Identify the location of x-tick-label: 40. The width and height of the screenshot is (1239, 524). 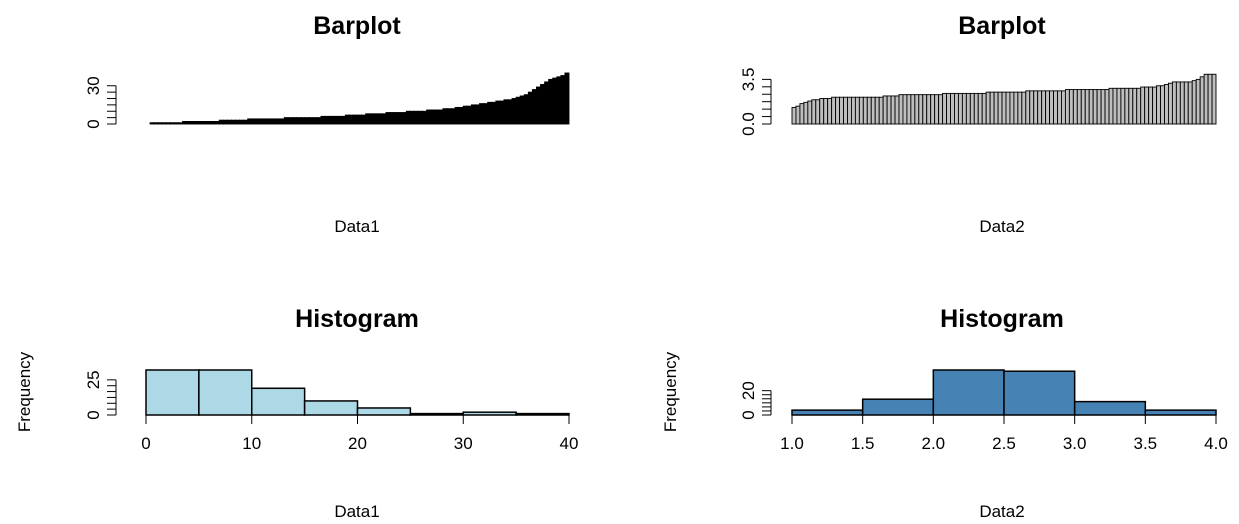
(569, 443).